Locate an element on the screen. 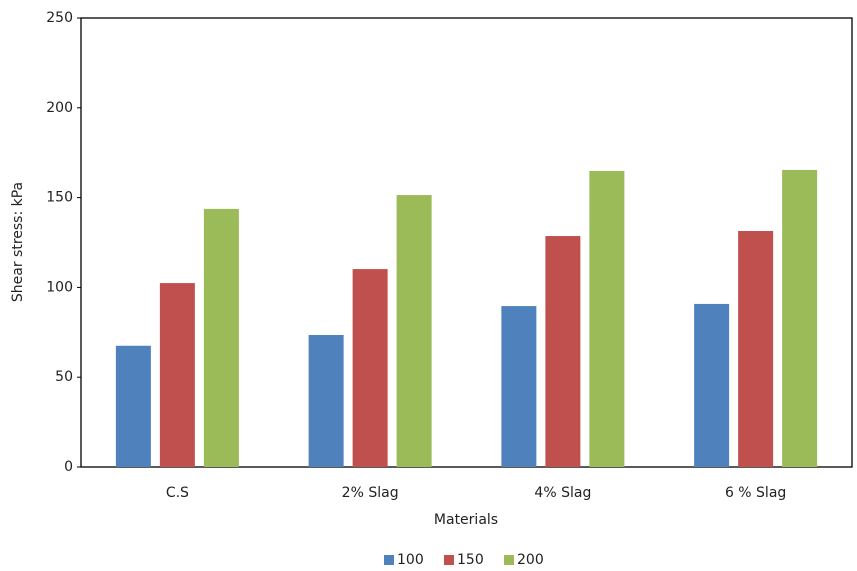  y-tick-label: 50 is located at coordinates (64, 377).